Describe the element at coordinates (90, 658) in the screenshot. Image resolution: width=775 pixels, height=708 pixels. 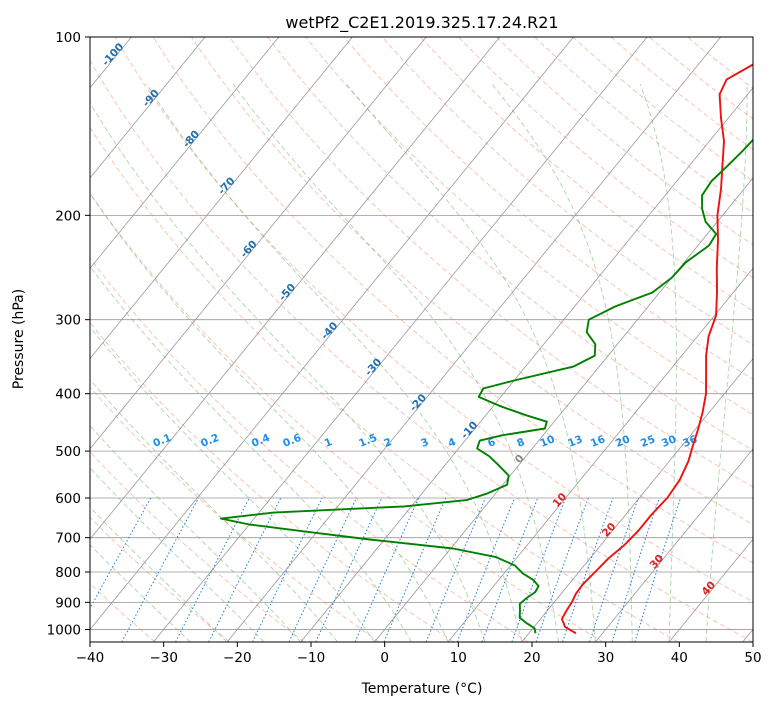
I see `x-tick-label: −40` at that location.